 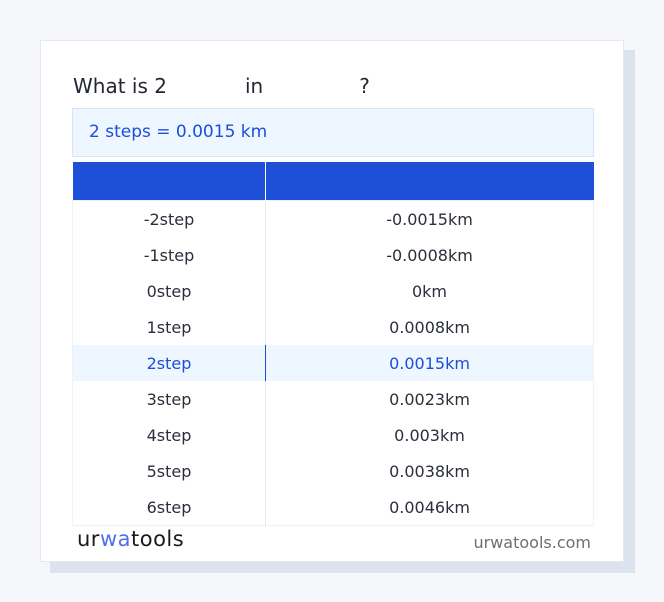 What do you see at coordinates (429, 181) in the screenshot?
I see `header-to` at bounding box center [429, 181].